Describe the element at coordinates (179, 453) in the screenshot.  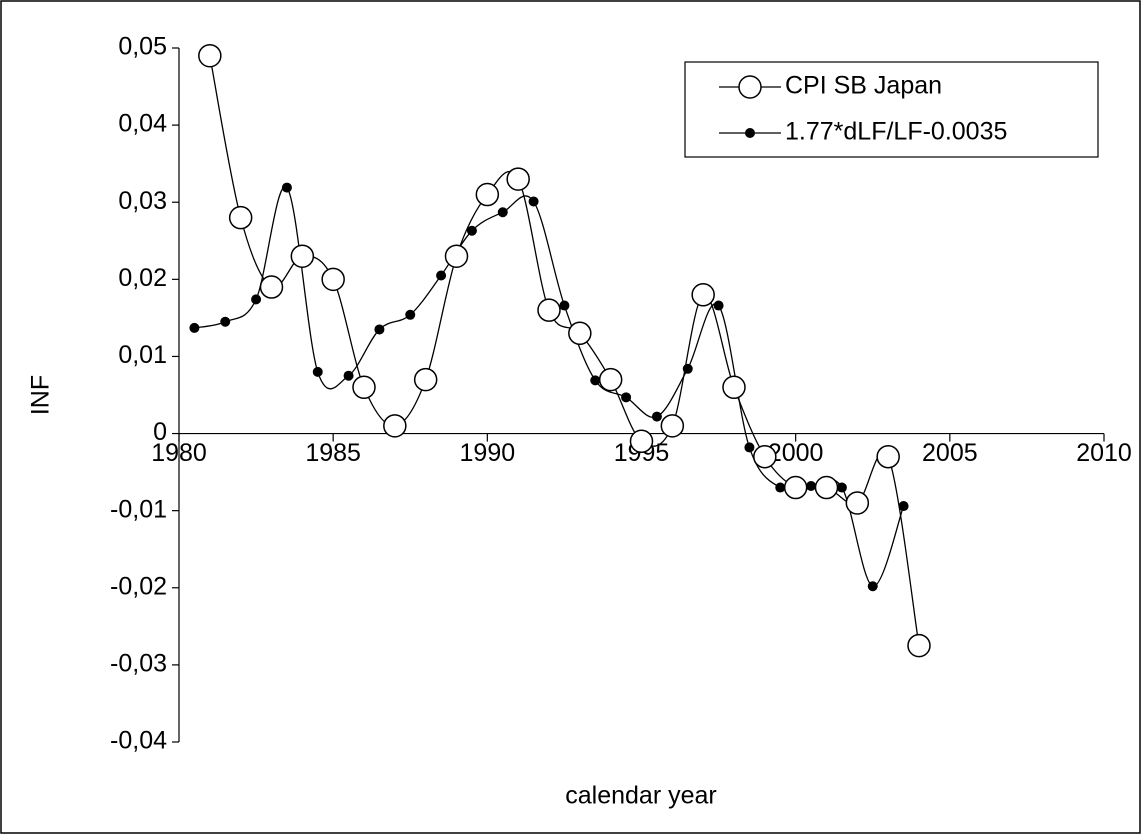
I see `x-tick-label: 1980` at that location.